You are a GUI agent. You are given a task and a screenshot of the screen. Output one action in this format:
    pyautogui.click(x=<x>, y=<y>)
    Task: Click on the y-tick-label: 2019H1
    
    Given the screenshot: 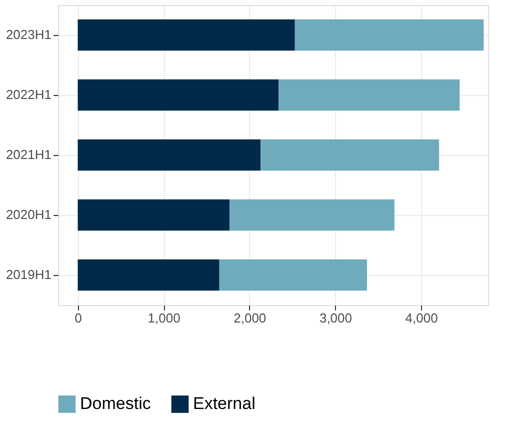 What is the action you would take?
    pyautogui.click(x=29, y=274)
    